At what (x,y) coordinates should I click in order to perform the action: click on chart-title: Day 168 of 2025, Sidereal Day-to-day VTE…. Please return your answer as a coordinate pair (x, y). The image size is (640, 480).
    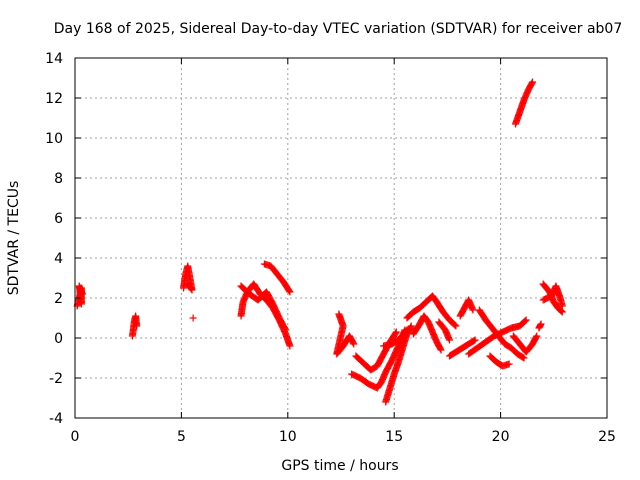
    Looking at the image, I should click on (338, 29).